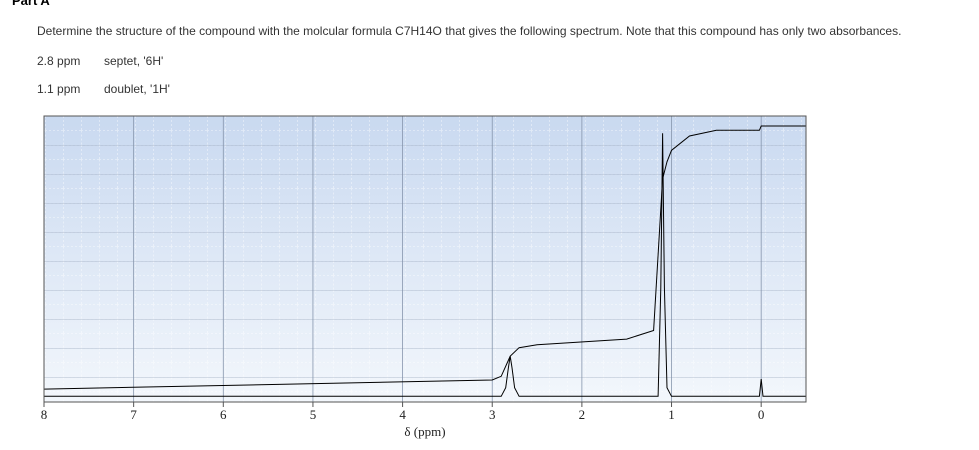 This screenshot has height=450, width=979. What do you see at coordinates (137, 89) in the screenshot?
I see `peak-desc: doublet, '1H'` at bounding box center [137, 89].